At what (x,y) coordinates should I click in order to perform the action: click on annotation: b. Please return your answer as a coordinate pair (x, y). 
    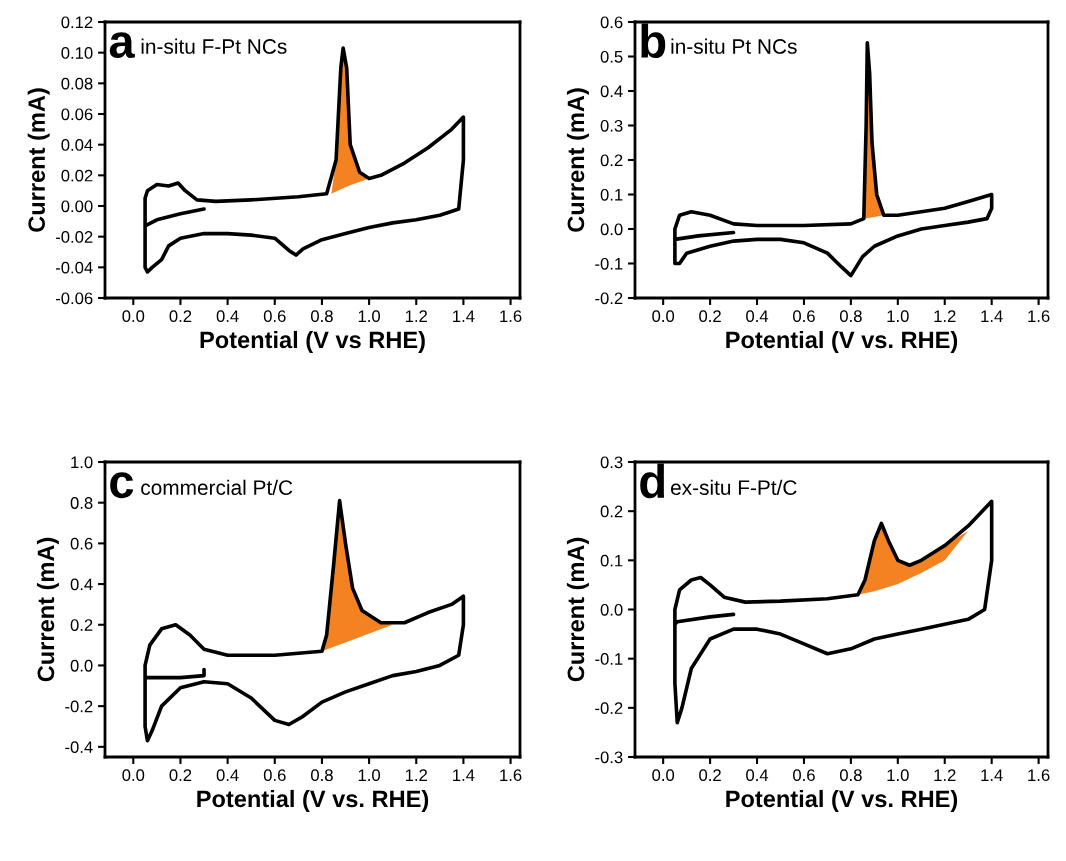
    Looking at the image, I should click on (653, 41).